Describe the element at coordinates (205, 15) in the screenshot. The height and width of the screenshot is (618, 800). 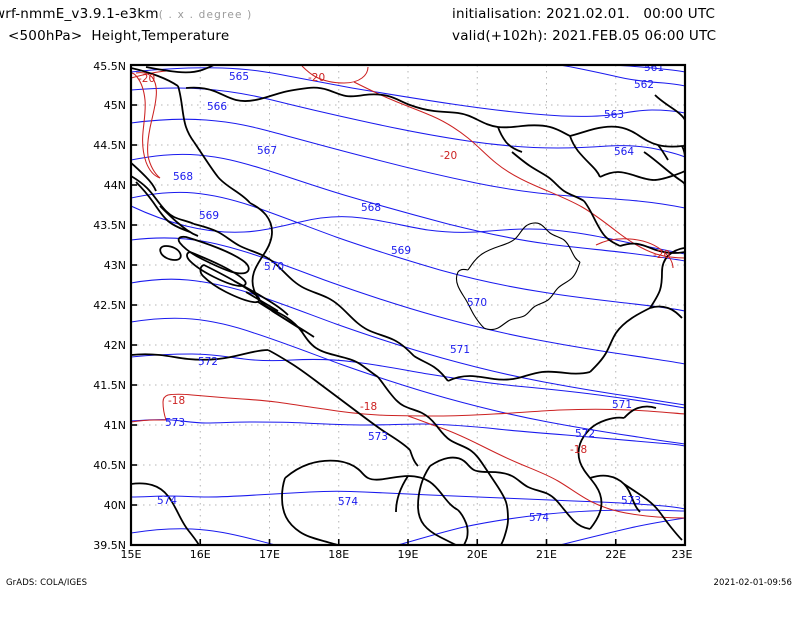
I see `model-units: ( . x . degree )` at that location.